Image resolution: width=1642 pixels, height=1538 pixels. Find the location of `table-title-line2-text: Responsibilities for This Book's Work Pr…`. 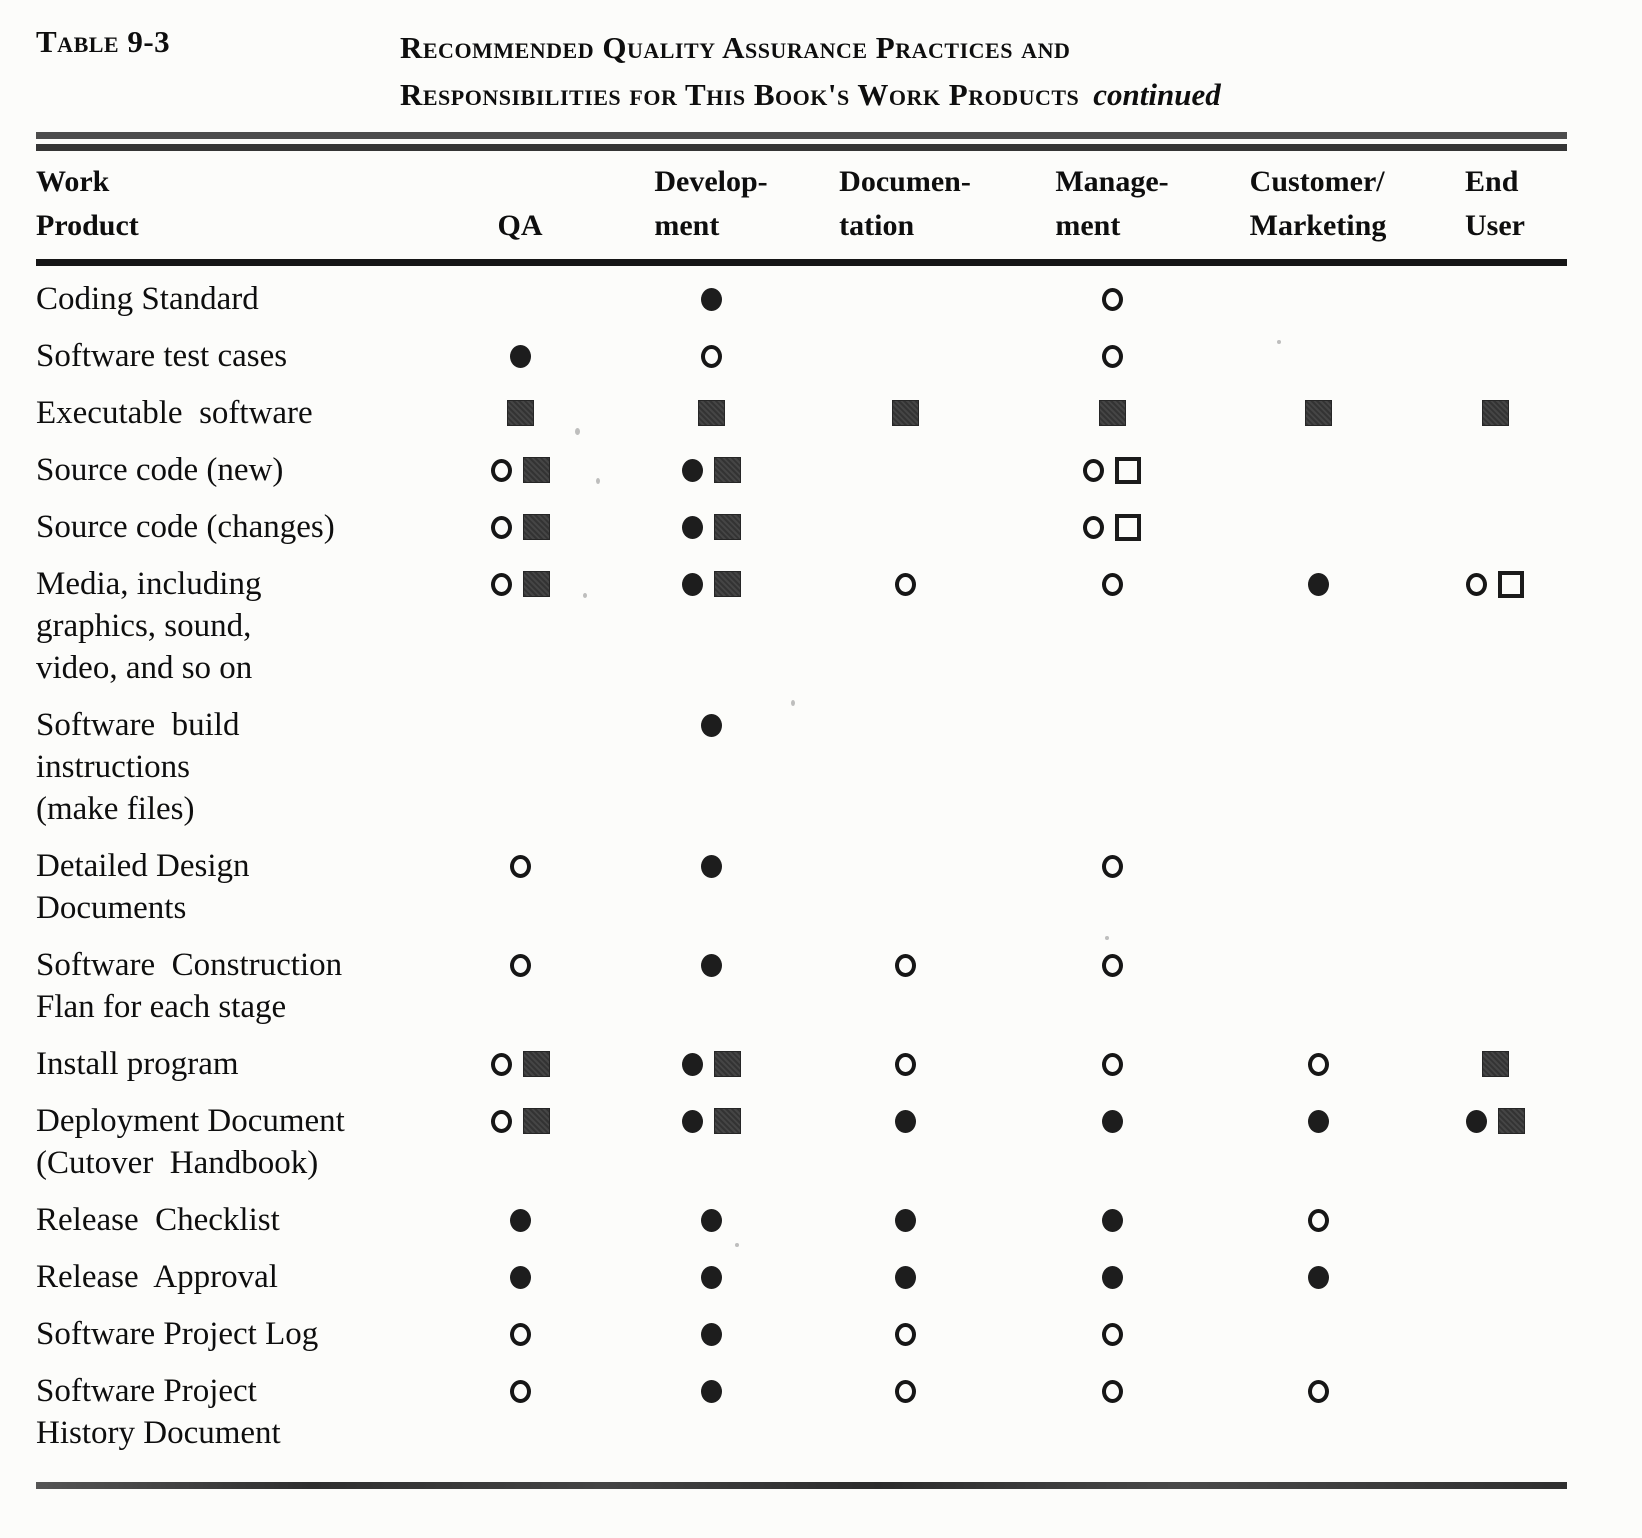

table-title-line2-text: Responsibilities for This Book's Work Pr… is located at coordinates (740, 94).